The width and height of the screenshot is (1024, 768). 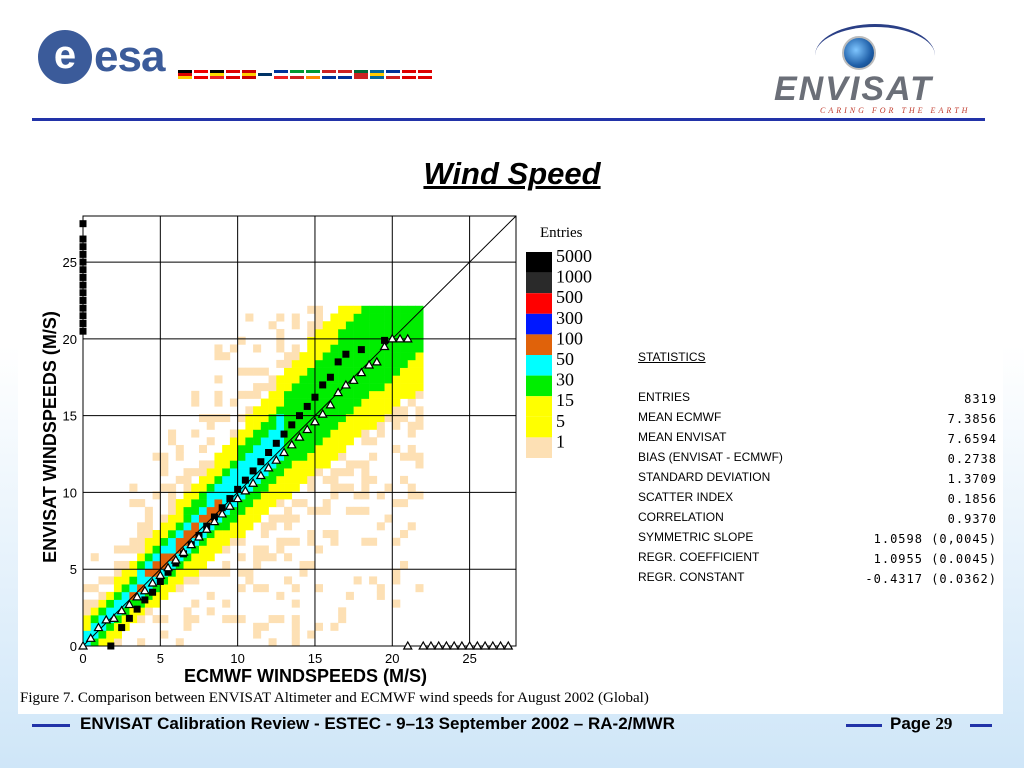 What do you see at coordinates (305, 676) in the screenshot?
I see `x-axis-label: ECMWF WINDSPEEDS (M/S)` at bounding box center [305, 676].